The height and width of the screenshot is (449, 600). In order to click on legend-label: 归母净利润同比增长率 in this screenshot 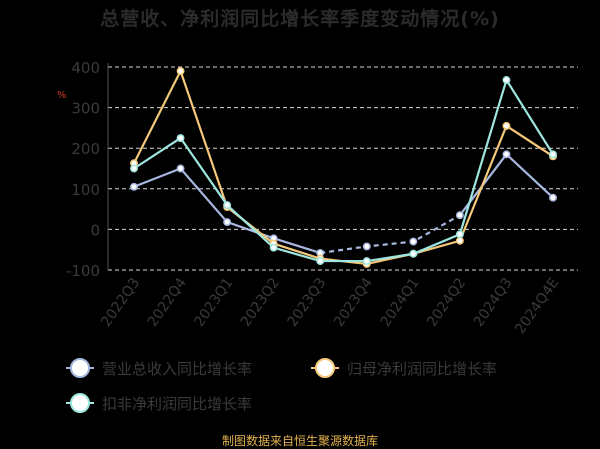, I will do `click(422, 369)`.